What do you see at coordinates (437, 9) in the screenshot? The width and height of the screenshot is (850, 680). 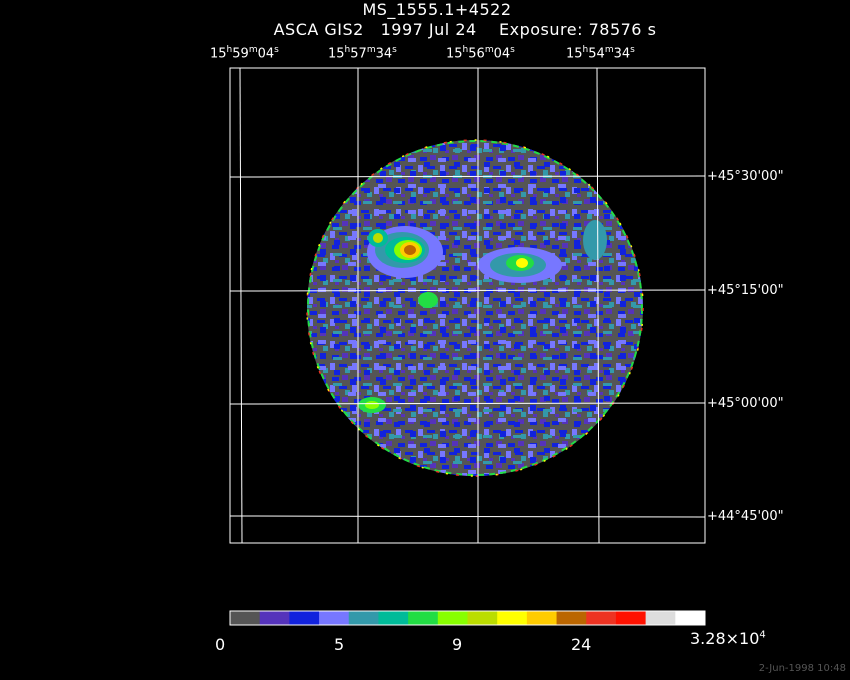 I see `image-title: MS_1555.1+4522` at bounding box center [437, 9].